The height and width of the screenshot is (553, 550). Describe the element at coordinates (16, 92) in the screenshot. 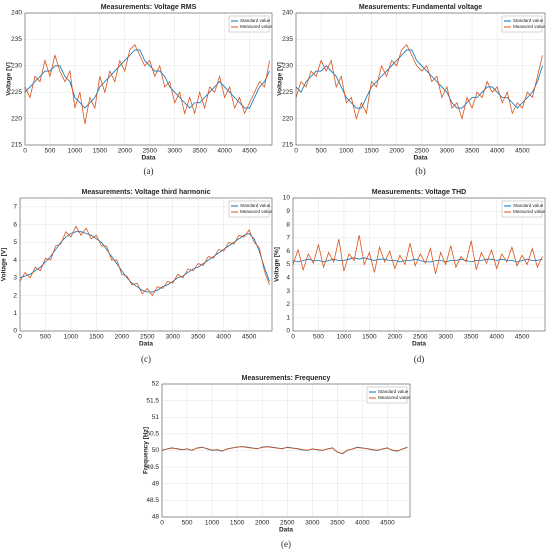

I see `y-tick-label: 225` at that location.